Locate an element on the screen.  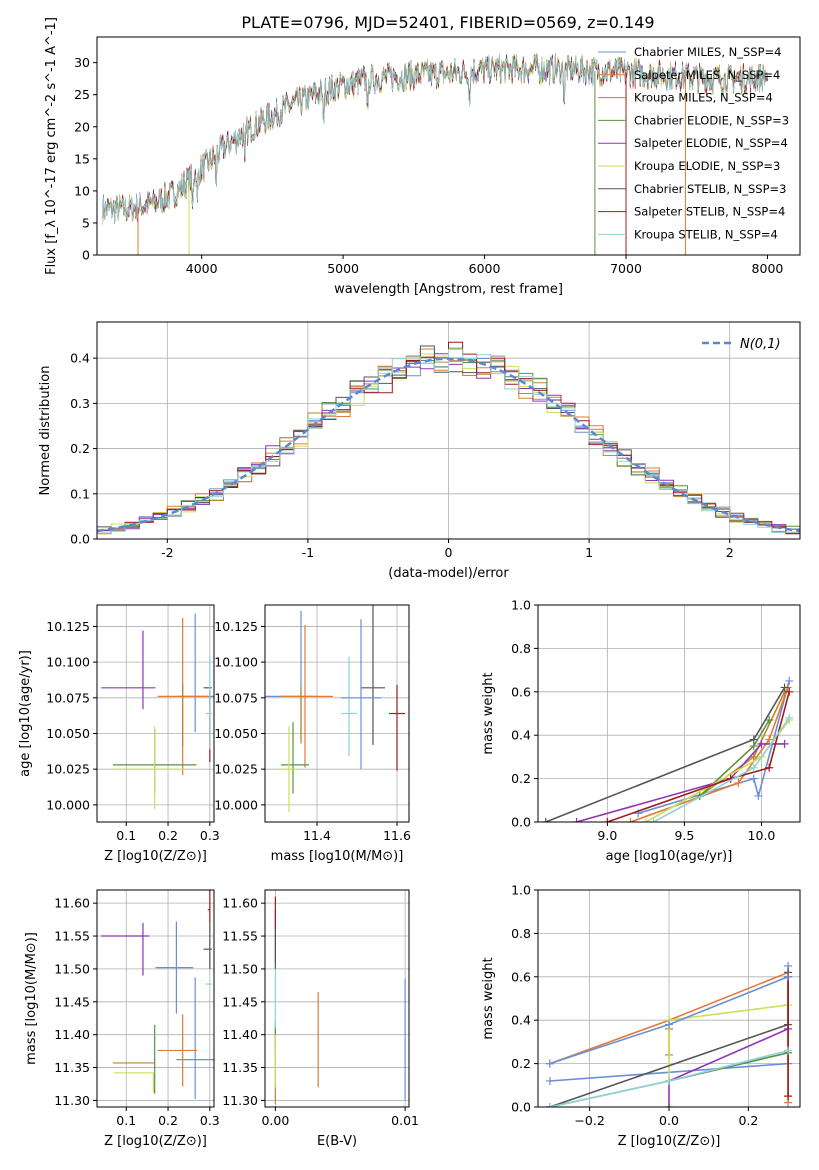
y-tick-label: 11.60 is located at coordinates (240, 903).